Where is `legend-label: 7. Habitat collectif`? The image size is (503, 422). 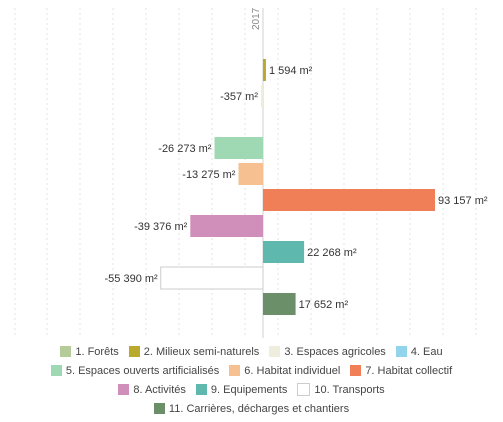
legend-label: 7. Habitat collectif is located at coordinates (409, 370).